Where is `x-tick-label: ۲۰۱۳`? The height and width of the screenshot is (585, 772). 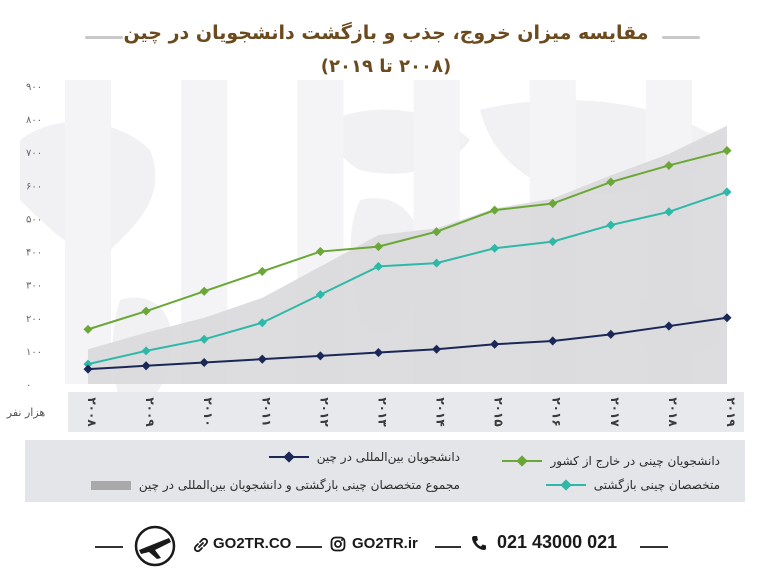 x-tick-label: ۲۰۱۳ is located at coordinates (382, 412).